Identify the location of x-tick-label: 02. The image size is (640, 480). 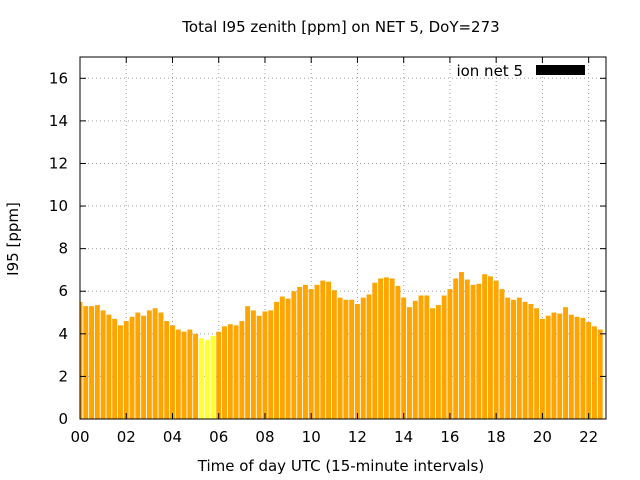
(126, 437).